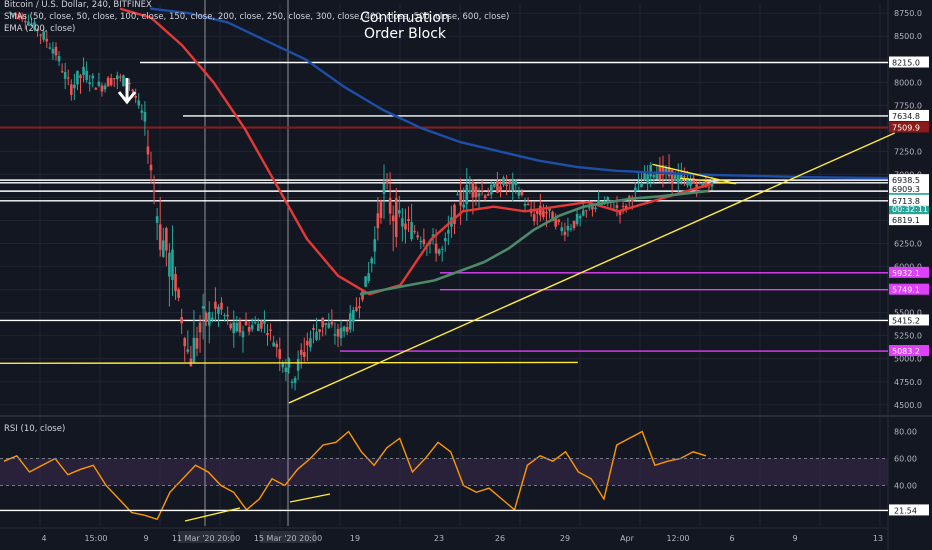 The width and height of the screenshot is (932, 550). What do you see at coordinates (878, 538) in the screenshot?
I see `time-tick-label: 13` at bounding box center [878, 538].